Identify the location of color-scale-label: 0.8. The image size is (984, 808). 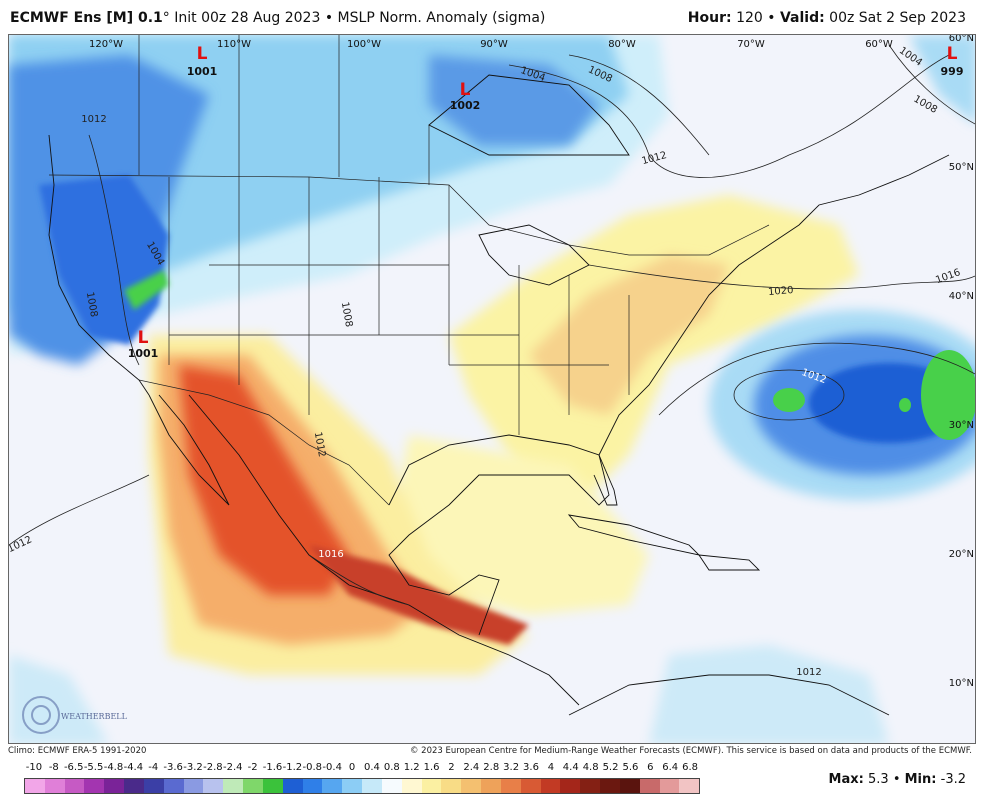
(391, 767).